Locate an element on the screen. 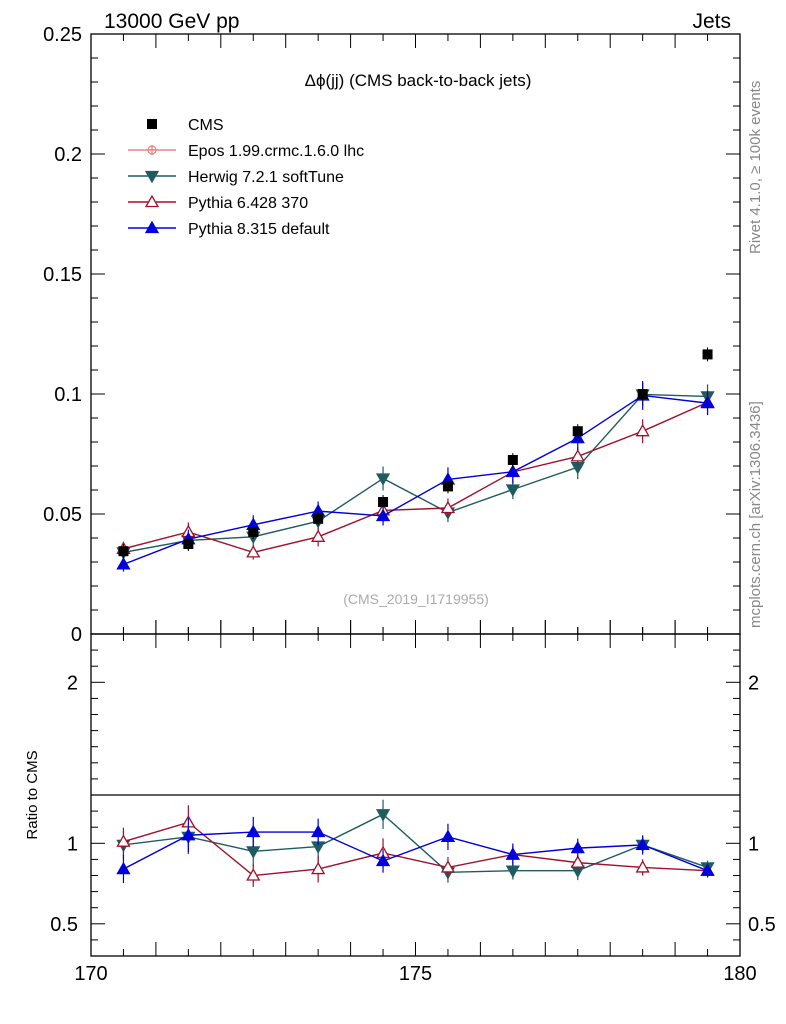 Image resolution: width=786 pixels, height=1024 pixels. legend-label: Herwig 7.2.1 softTune is located at coordinates (266, 177).